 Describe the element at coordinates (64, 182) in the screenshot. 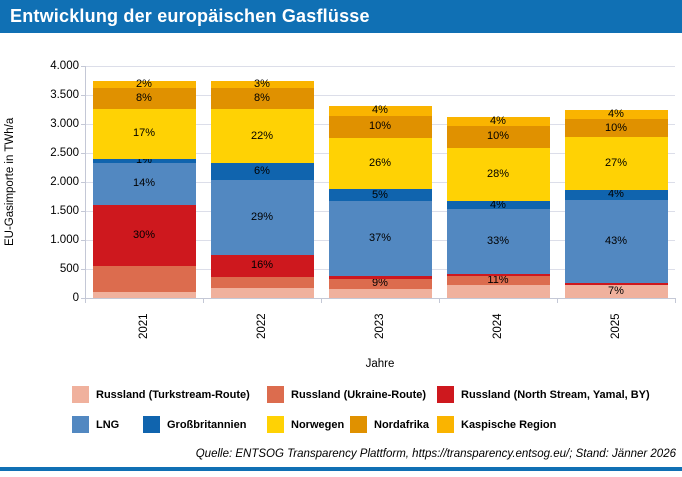

I see `y-tick-label: 2.000` at that location.